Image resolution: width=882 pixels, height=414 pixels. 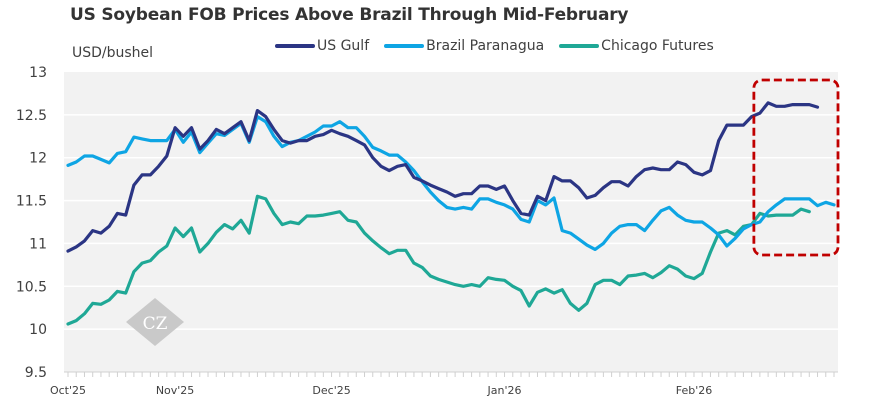 I want to click on x-tick-label: Feb'26, so click(x=694, y=390).